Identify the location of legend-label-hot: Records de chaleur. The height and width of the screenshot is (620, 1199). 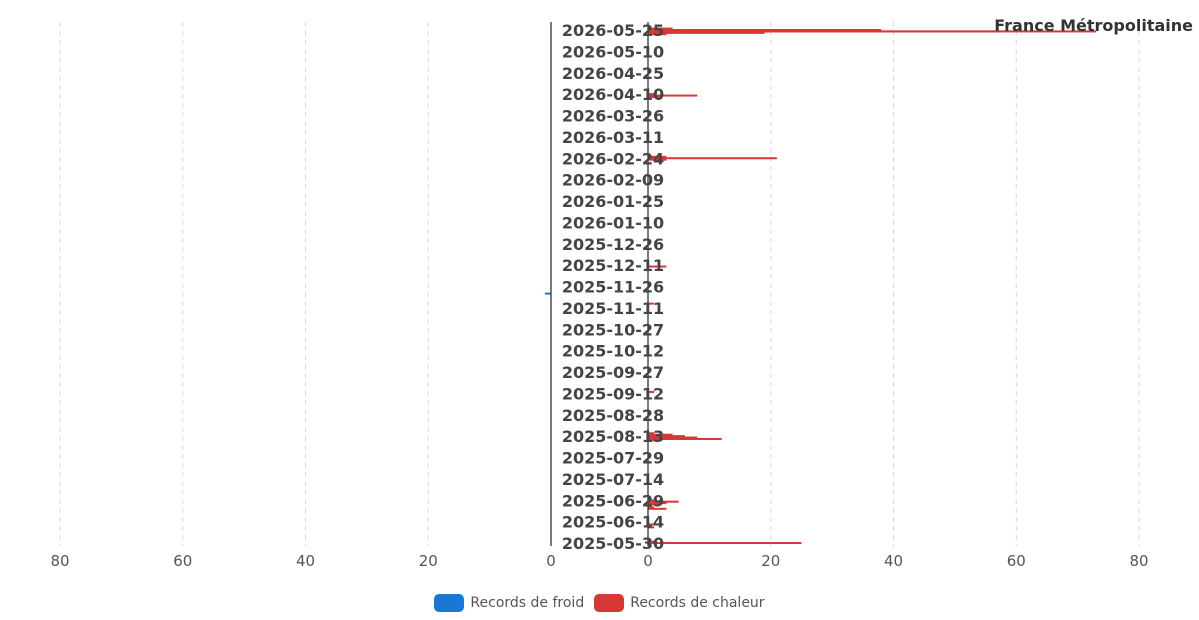
(697, 603).